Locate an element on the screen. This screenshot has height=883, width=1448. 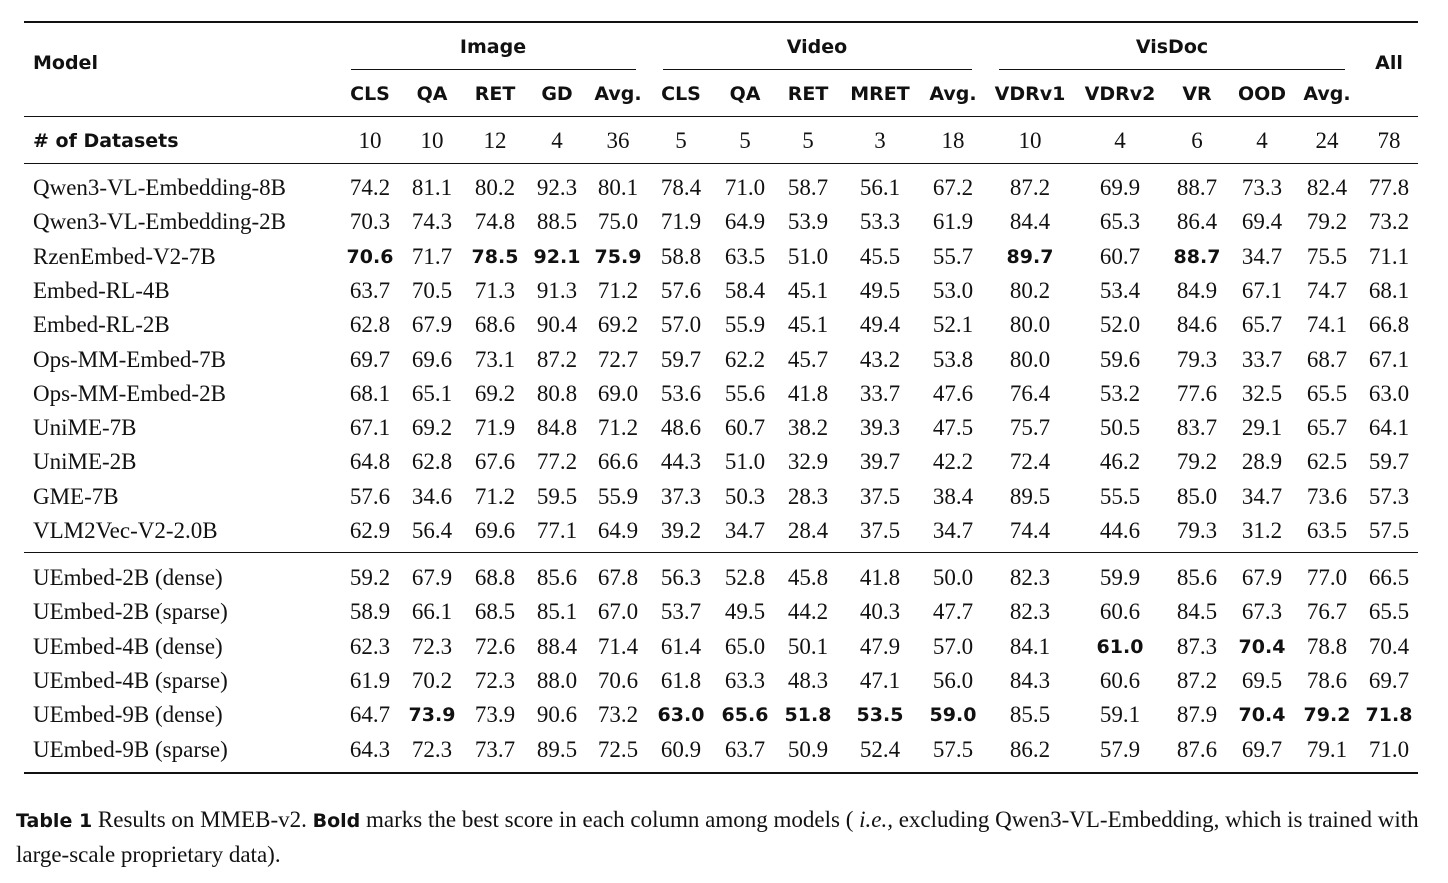
model-name: Embed-RL-2B is located at coordinates (101, 325).